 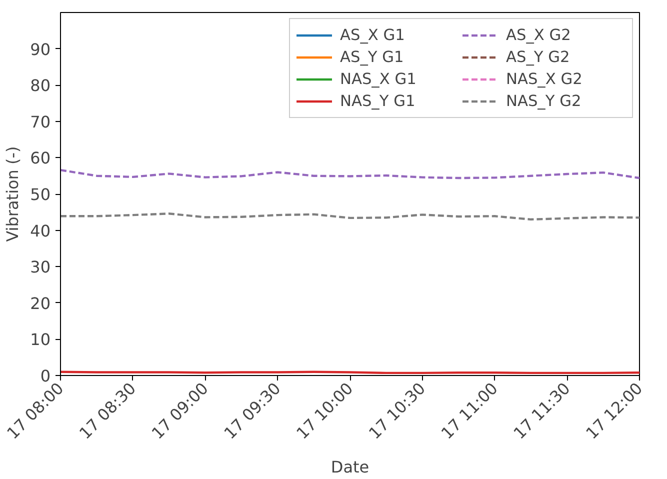 I want to click on y-tick-label: 50, so click(x=40, y=194).